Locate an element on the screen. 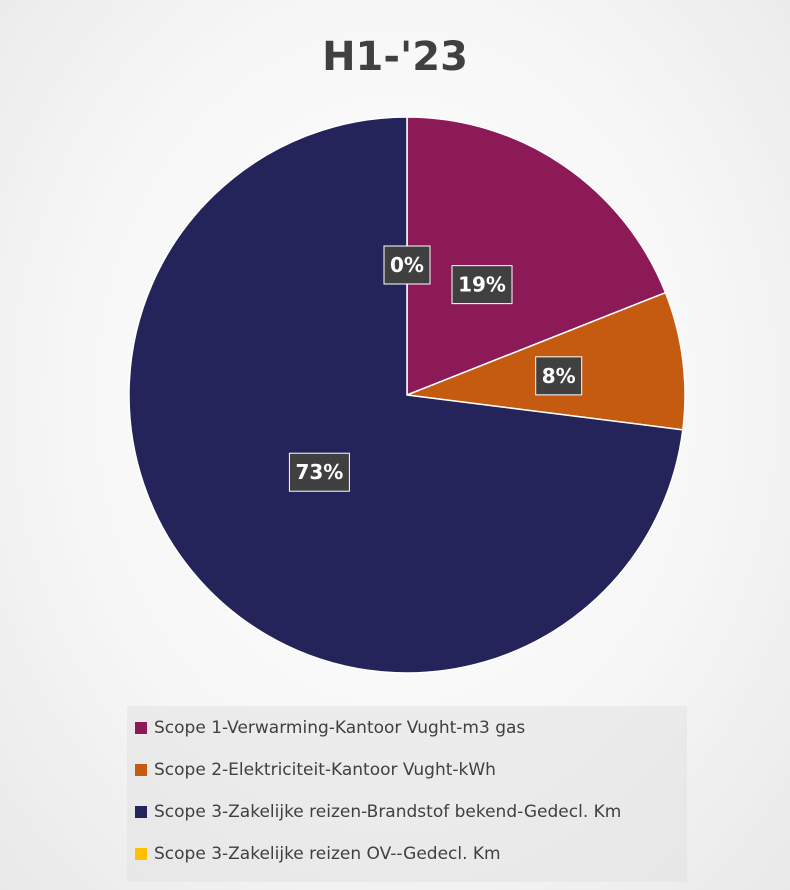 The width and height of the screenshot is (790, 890). legend-item-2: Scope 2-Elektriciteit-Kantoor Vught-kWh is located at coordinates (311, 770).